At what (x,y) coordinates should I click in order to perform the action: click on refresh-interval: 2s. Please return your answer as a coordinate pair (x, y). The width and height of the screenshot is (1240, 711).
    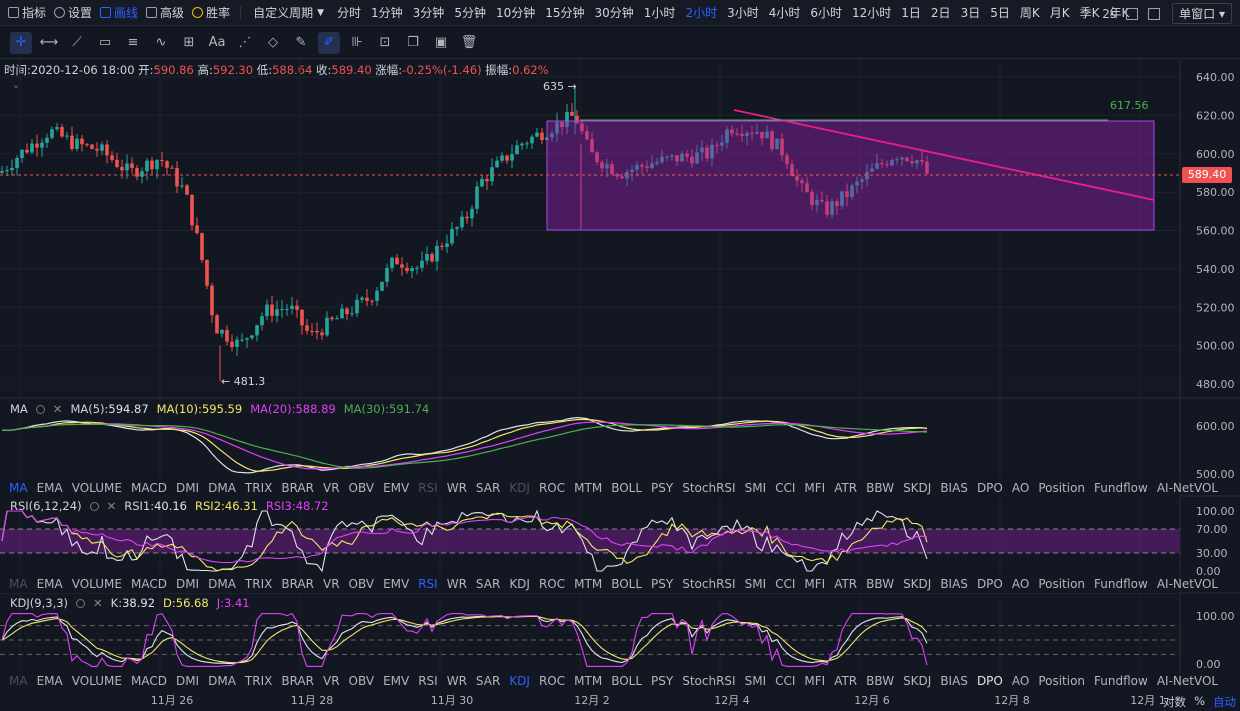
    Looking at the image, I should click on (1109, 13).